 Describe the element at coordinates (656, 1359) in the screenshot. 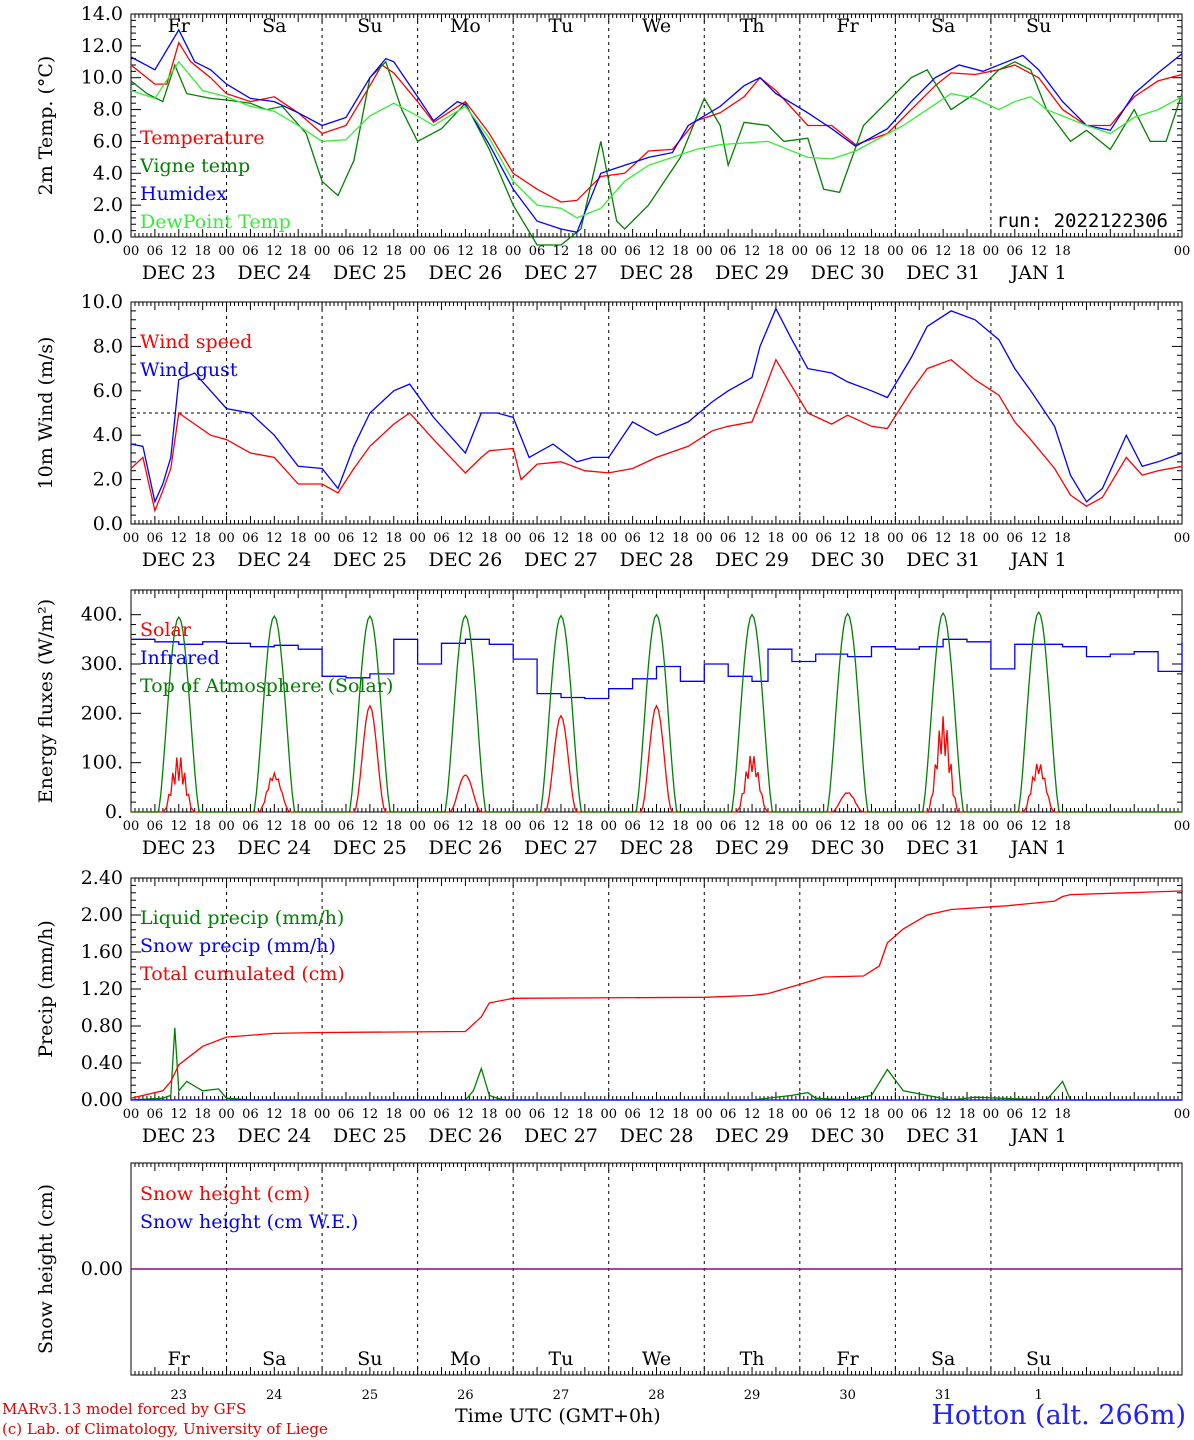

I see `weekday-label: We` at that location.